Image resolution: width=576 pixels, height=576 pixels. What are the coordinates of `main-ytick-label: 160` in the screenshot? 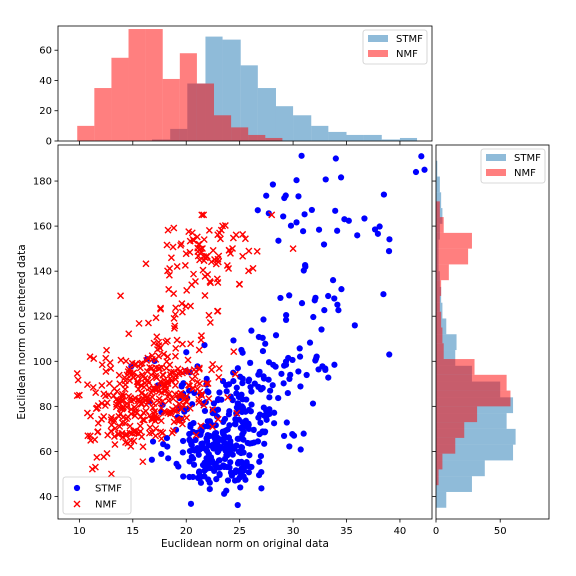 It's located at (42, 227).